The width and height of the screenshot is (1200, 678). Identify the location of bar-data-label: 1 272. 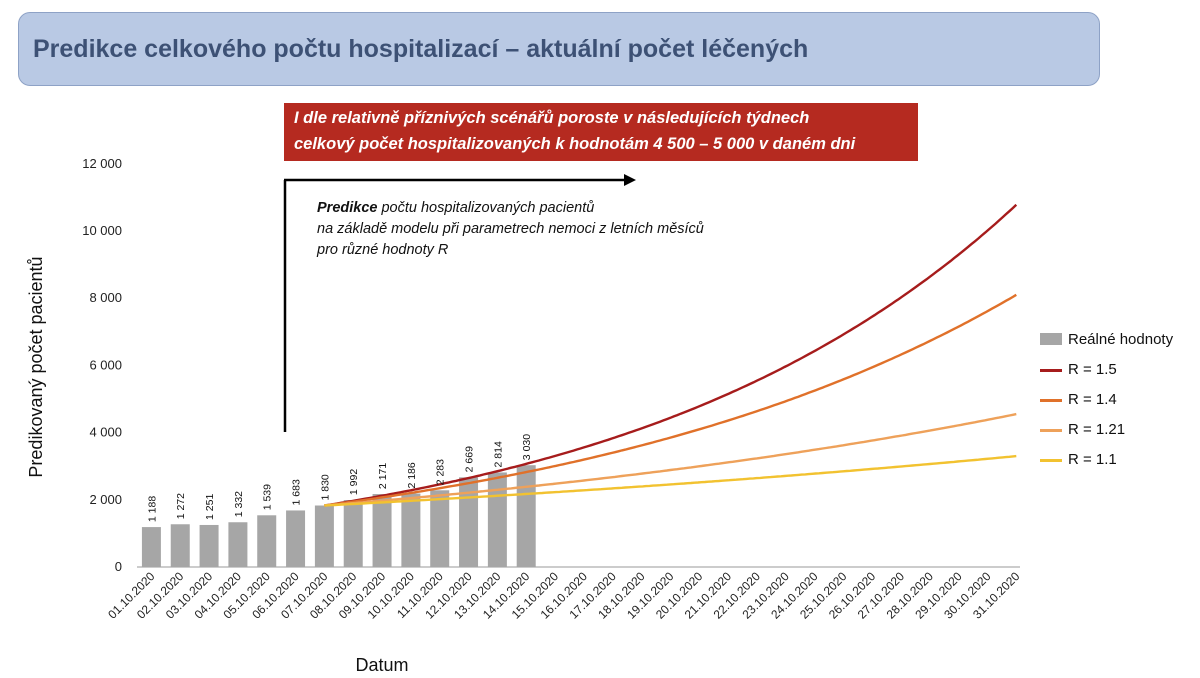
(181, 506).